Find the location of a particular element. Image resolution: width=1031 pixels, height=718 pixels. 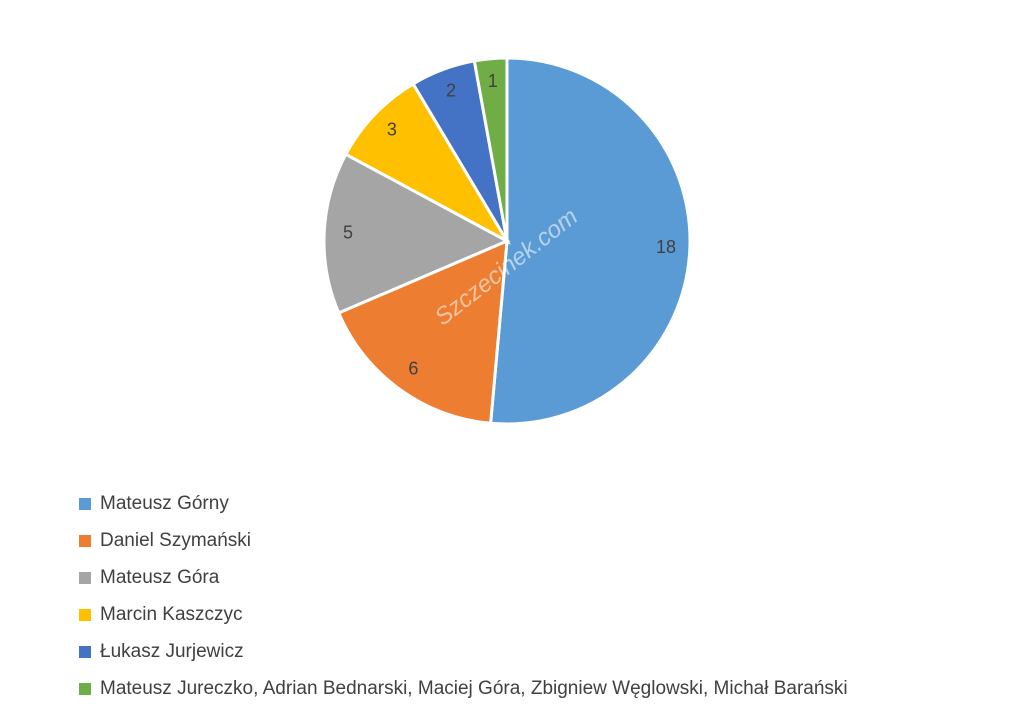

legend-label: Mateusz Góra is located at coordinates (160, 577).